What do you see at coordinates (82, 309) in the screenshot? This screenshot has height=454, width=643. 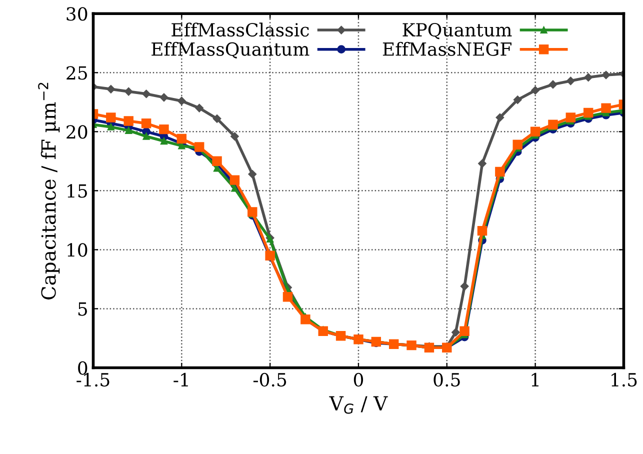 I see `y-tick-label: 5` at bounding box center [82, 309].